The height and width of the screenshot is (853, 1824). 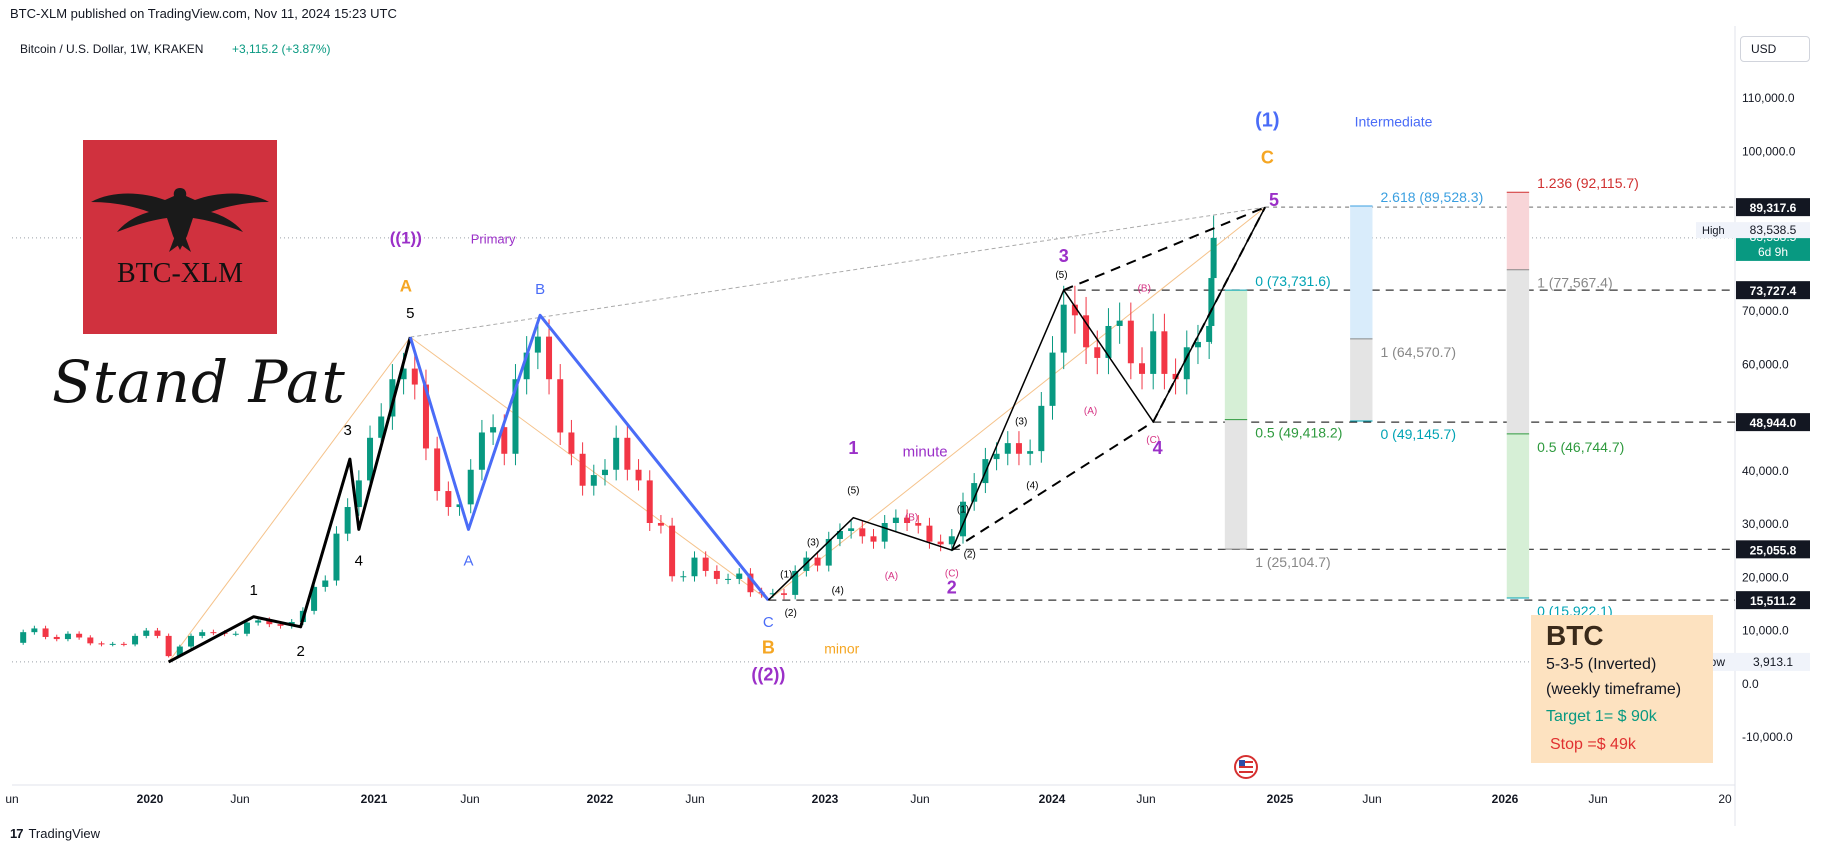 I want to click on footer-brand: TradingView, so click(x=64, y=833).